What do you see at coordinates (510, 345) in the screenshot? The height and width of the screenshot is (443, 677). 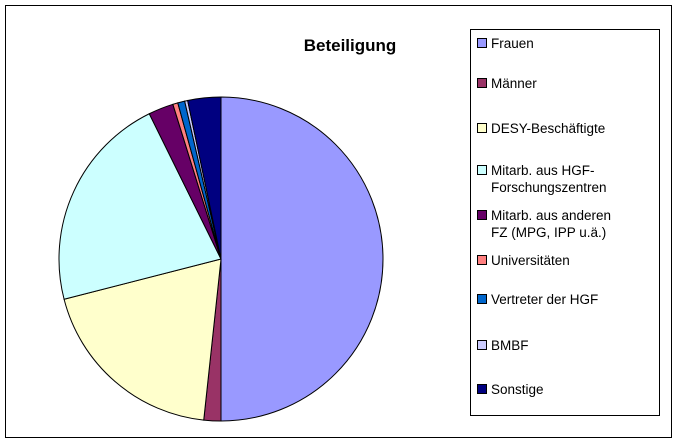 I see `legend-label: BMBF` at bounding box center [510, 345].